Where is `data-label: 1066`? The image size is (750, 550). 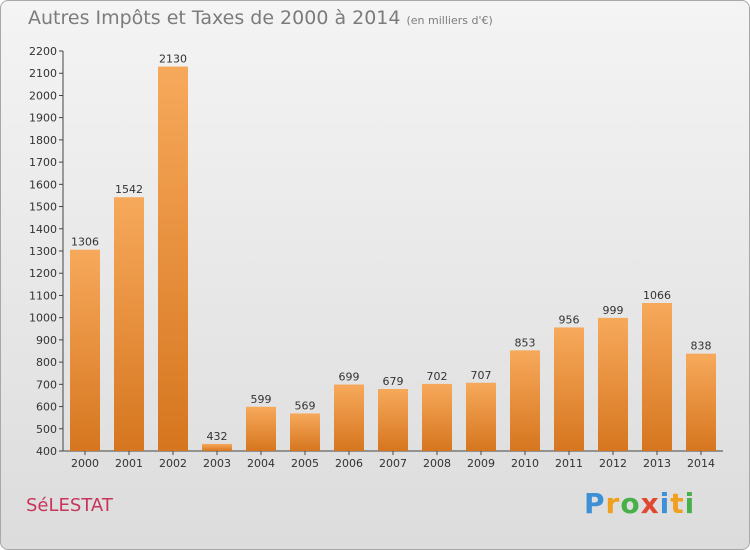 data-label: 1066 is located at coordinates (657, 295).